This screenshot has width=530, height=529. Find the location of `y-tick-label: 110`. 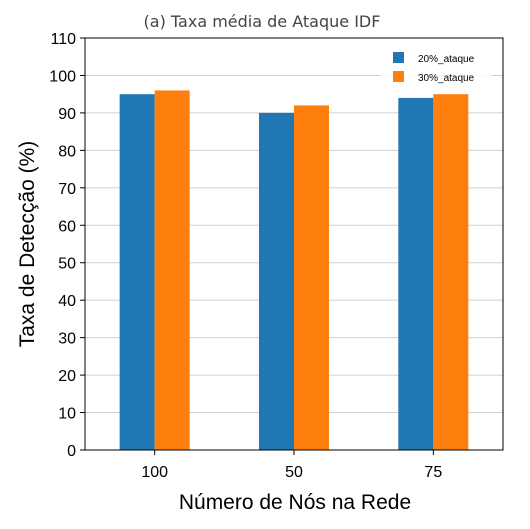

y-tick-label: 110 is located at coordinates (63, 39).